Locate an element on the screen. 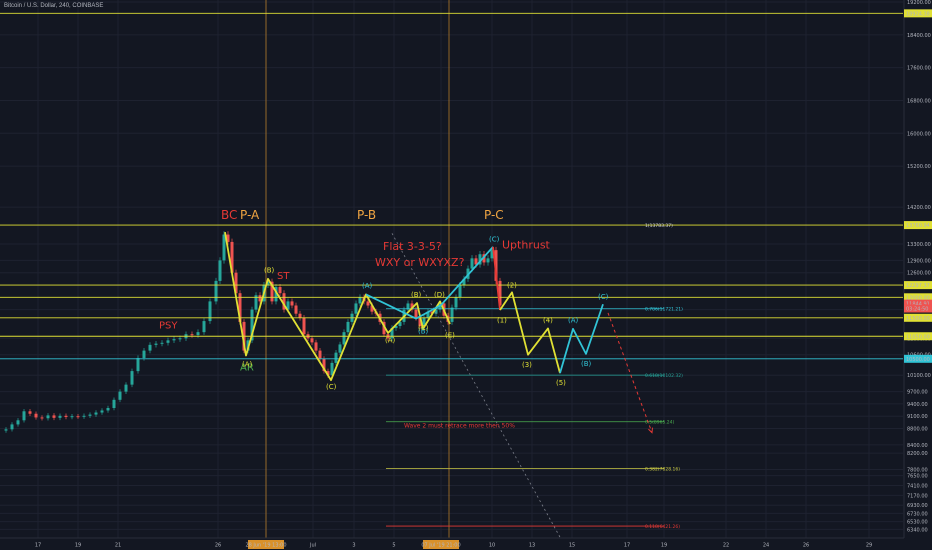 This screenshot has height=550, width=932. time-highlight-badge is located at coordinates (266, 544).